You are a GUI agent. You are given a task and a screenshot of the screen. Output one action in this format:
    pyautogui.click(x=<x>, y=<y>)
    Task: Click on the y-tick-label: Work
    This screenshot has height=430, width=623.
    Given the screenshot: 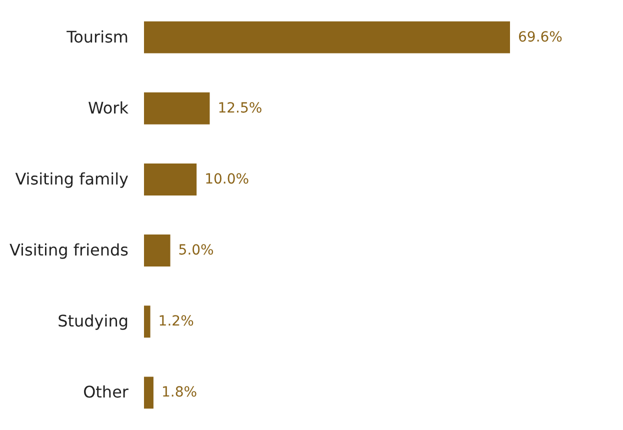 What is the action you would take?
    pyautogui.click(x=109, y=108)
    